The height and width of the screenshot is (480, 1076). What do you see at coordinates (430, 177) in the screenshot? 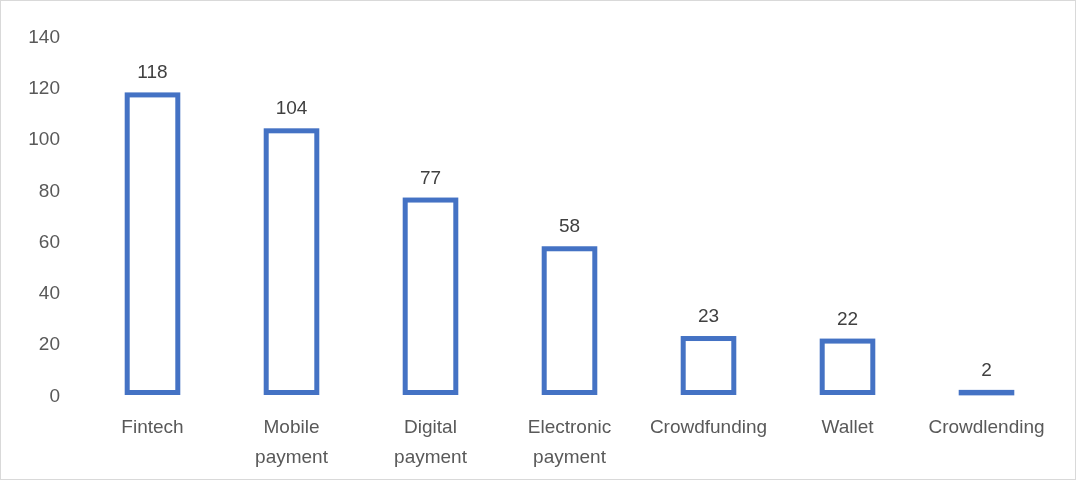
I see `data-label: 77` at bounding box center [430, 177].